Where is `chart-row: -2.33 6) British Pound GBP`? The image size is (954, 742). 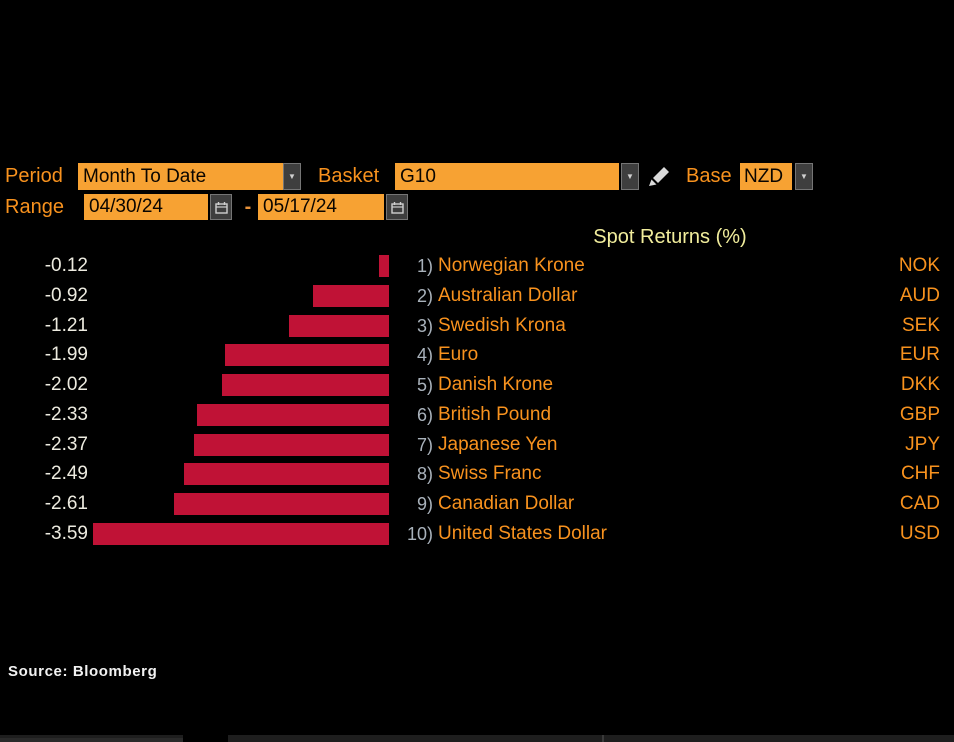 chart-row: -2.33 6) British Pound GBP is located at coordinates (477, 415).